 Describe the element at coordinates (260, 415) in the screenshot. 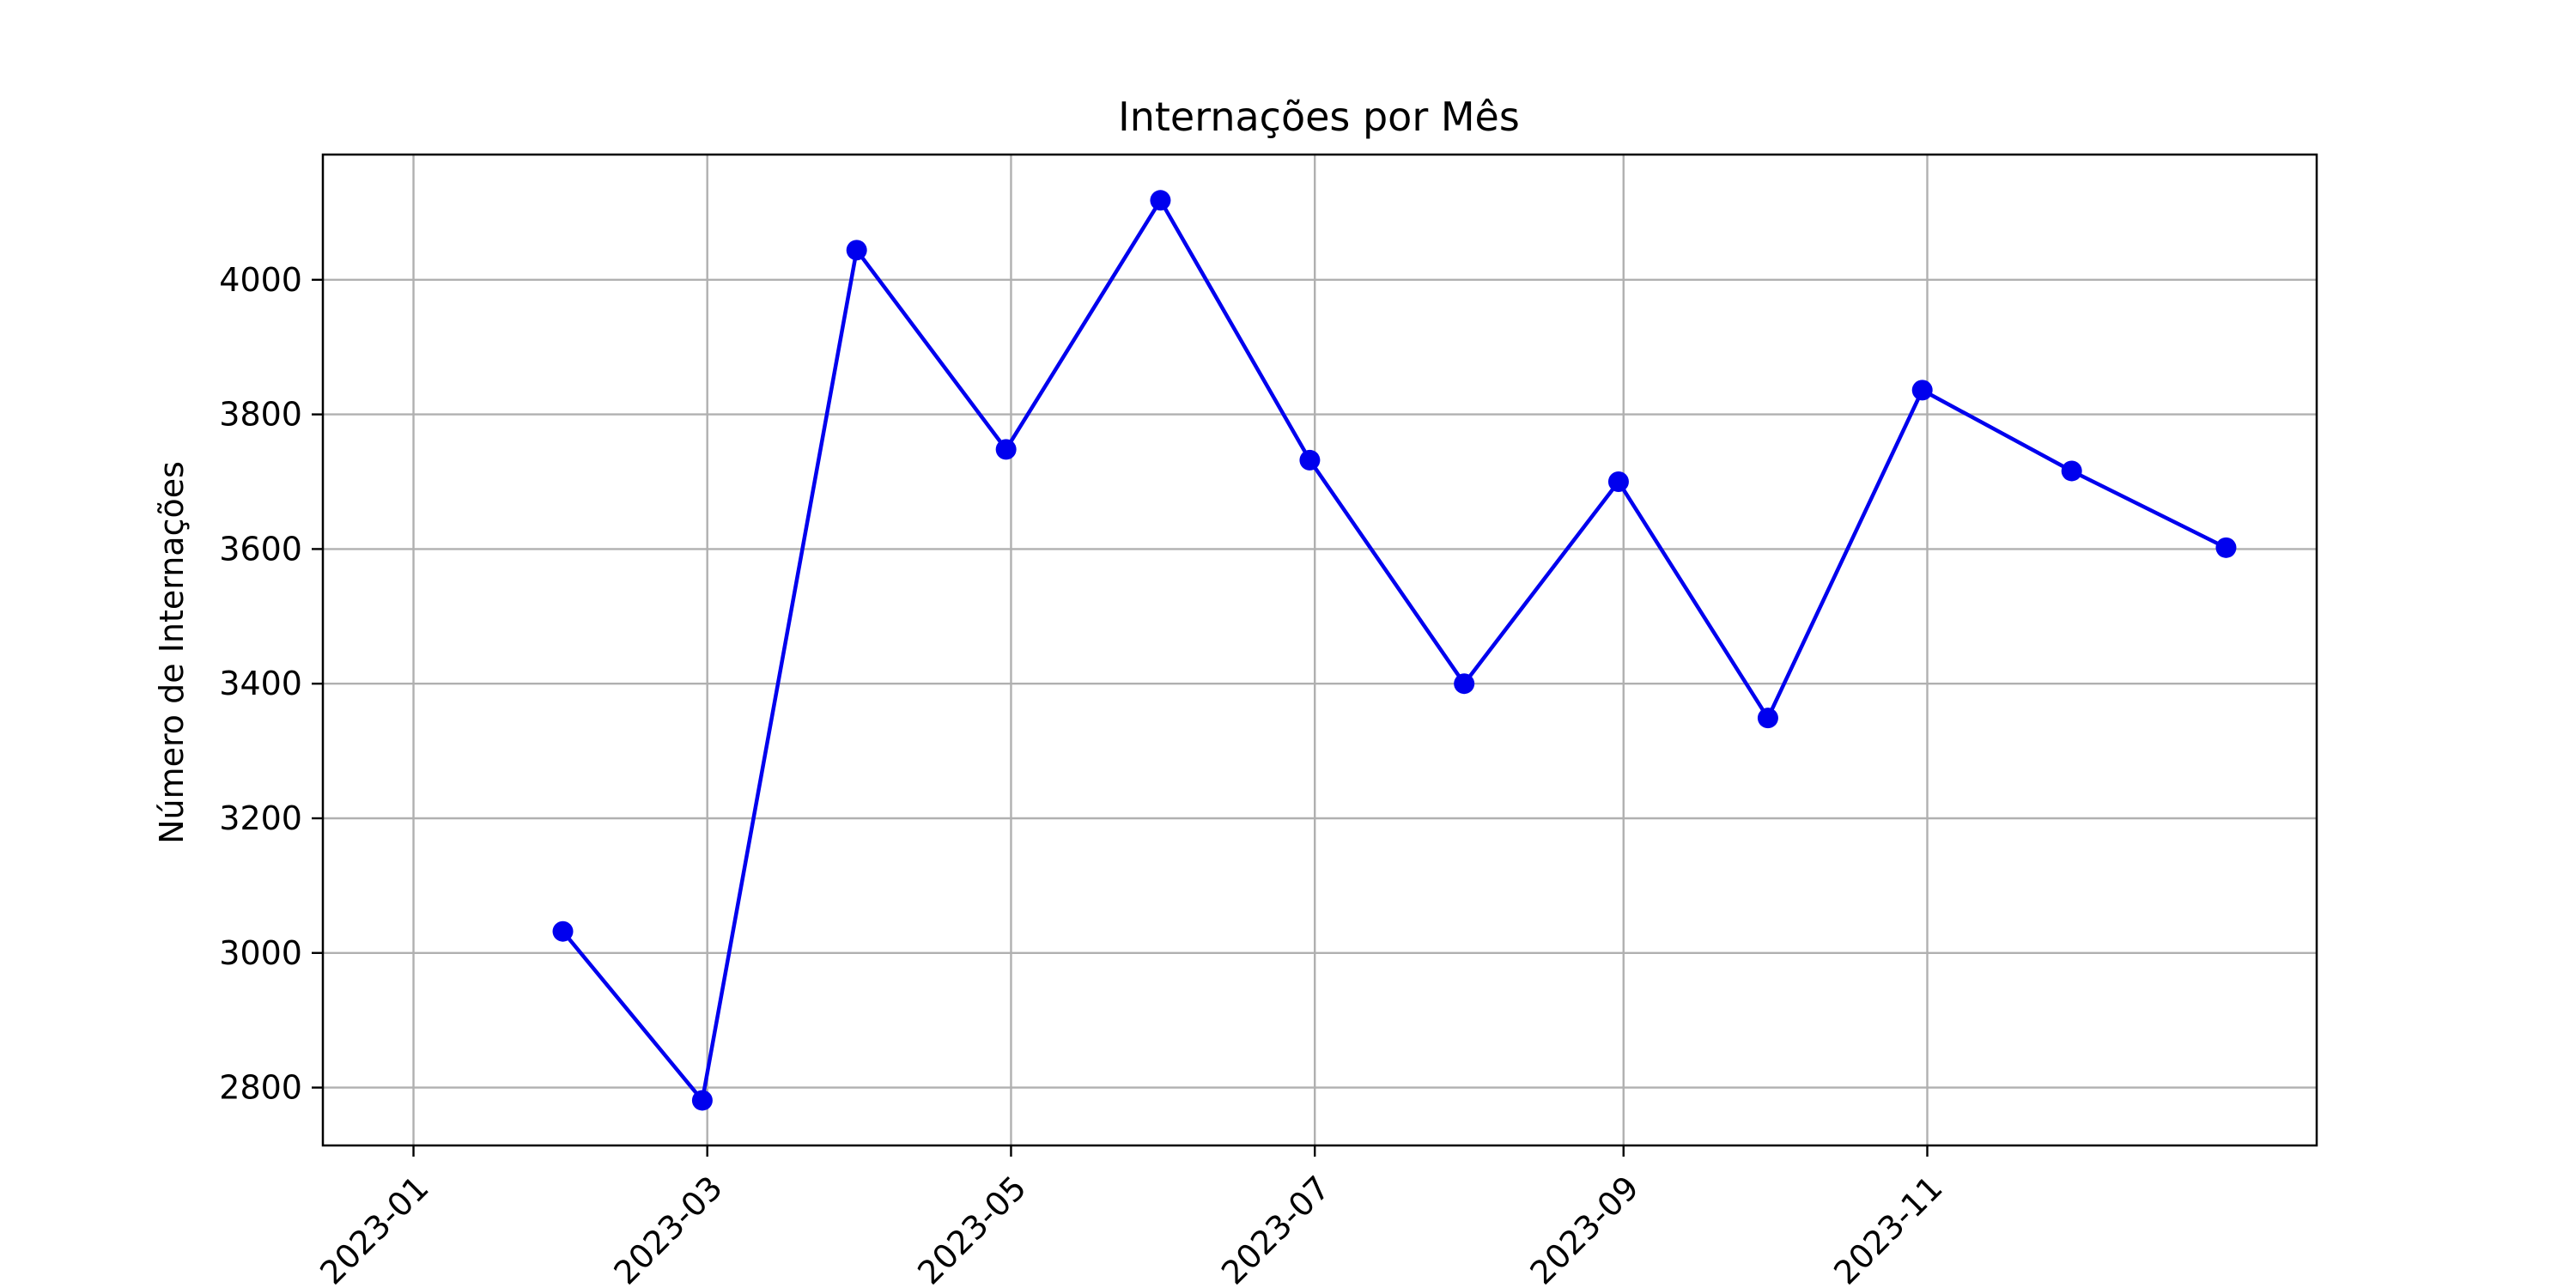

I see `y-tick-label: 3800` at that location.